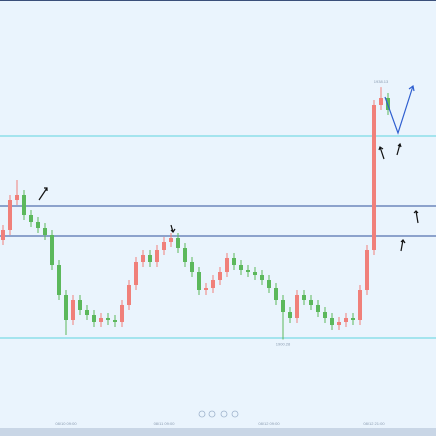  I want to click on forecast-path, so click(399, 110).